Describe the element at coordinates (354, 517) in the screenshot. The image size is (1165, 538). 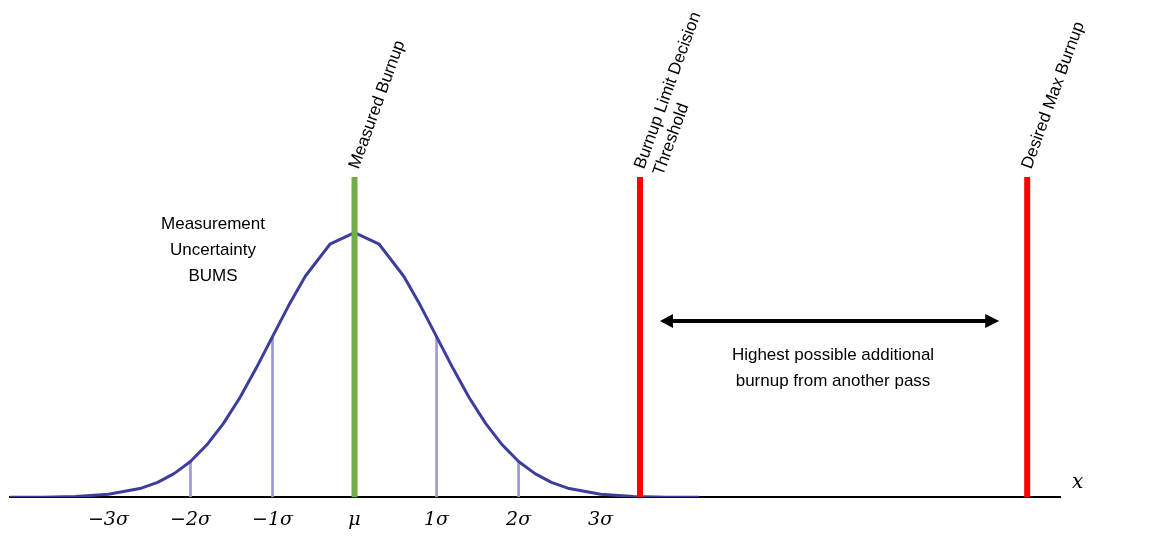
I see `x-tick-label: μ` at that location.